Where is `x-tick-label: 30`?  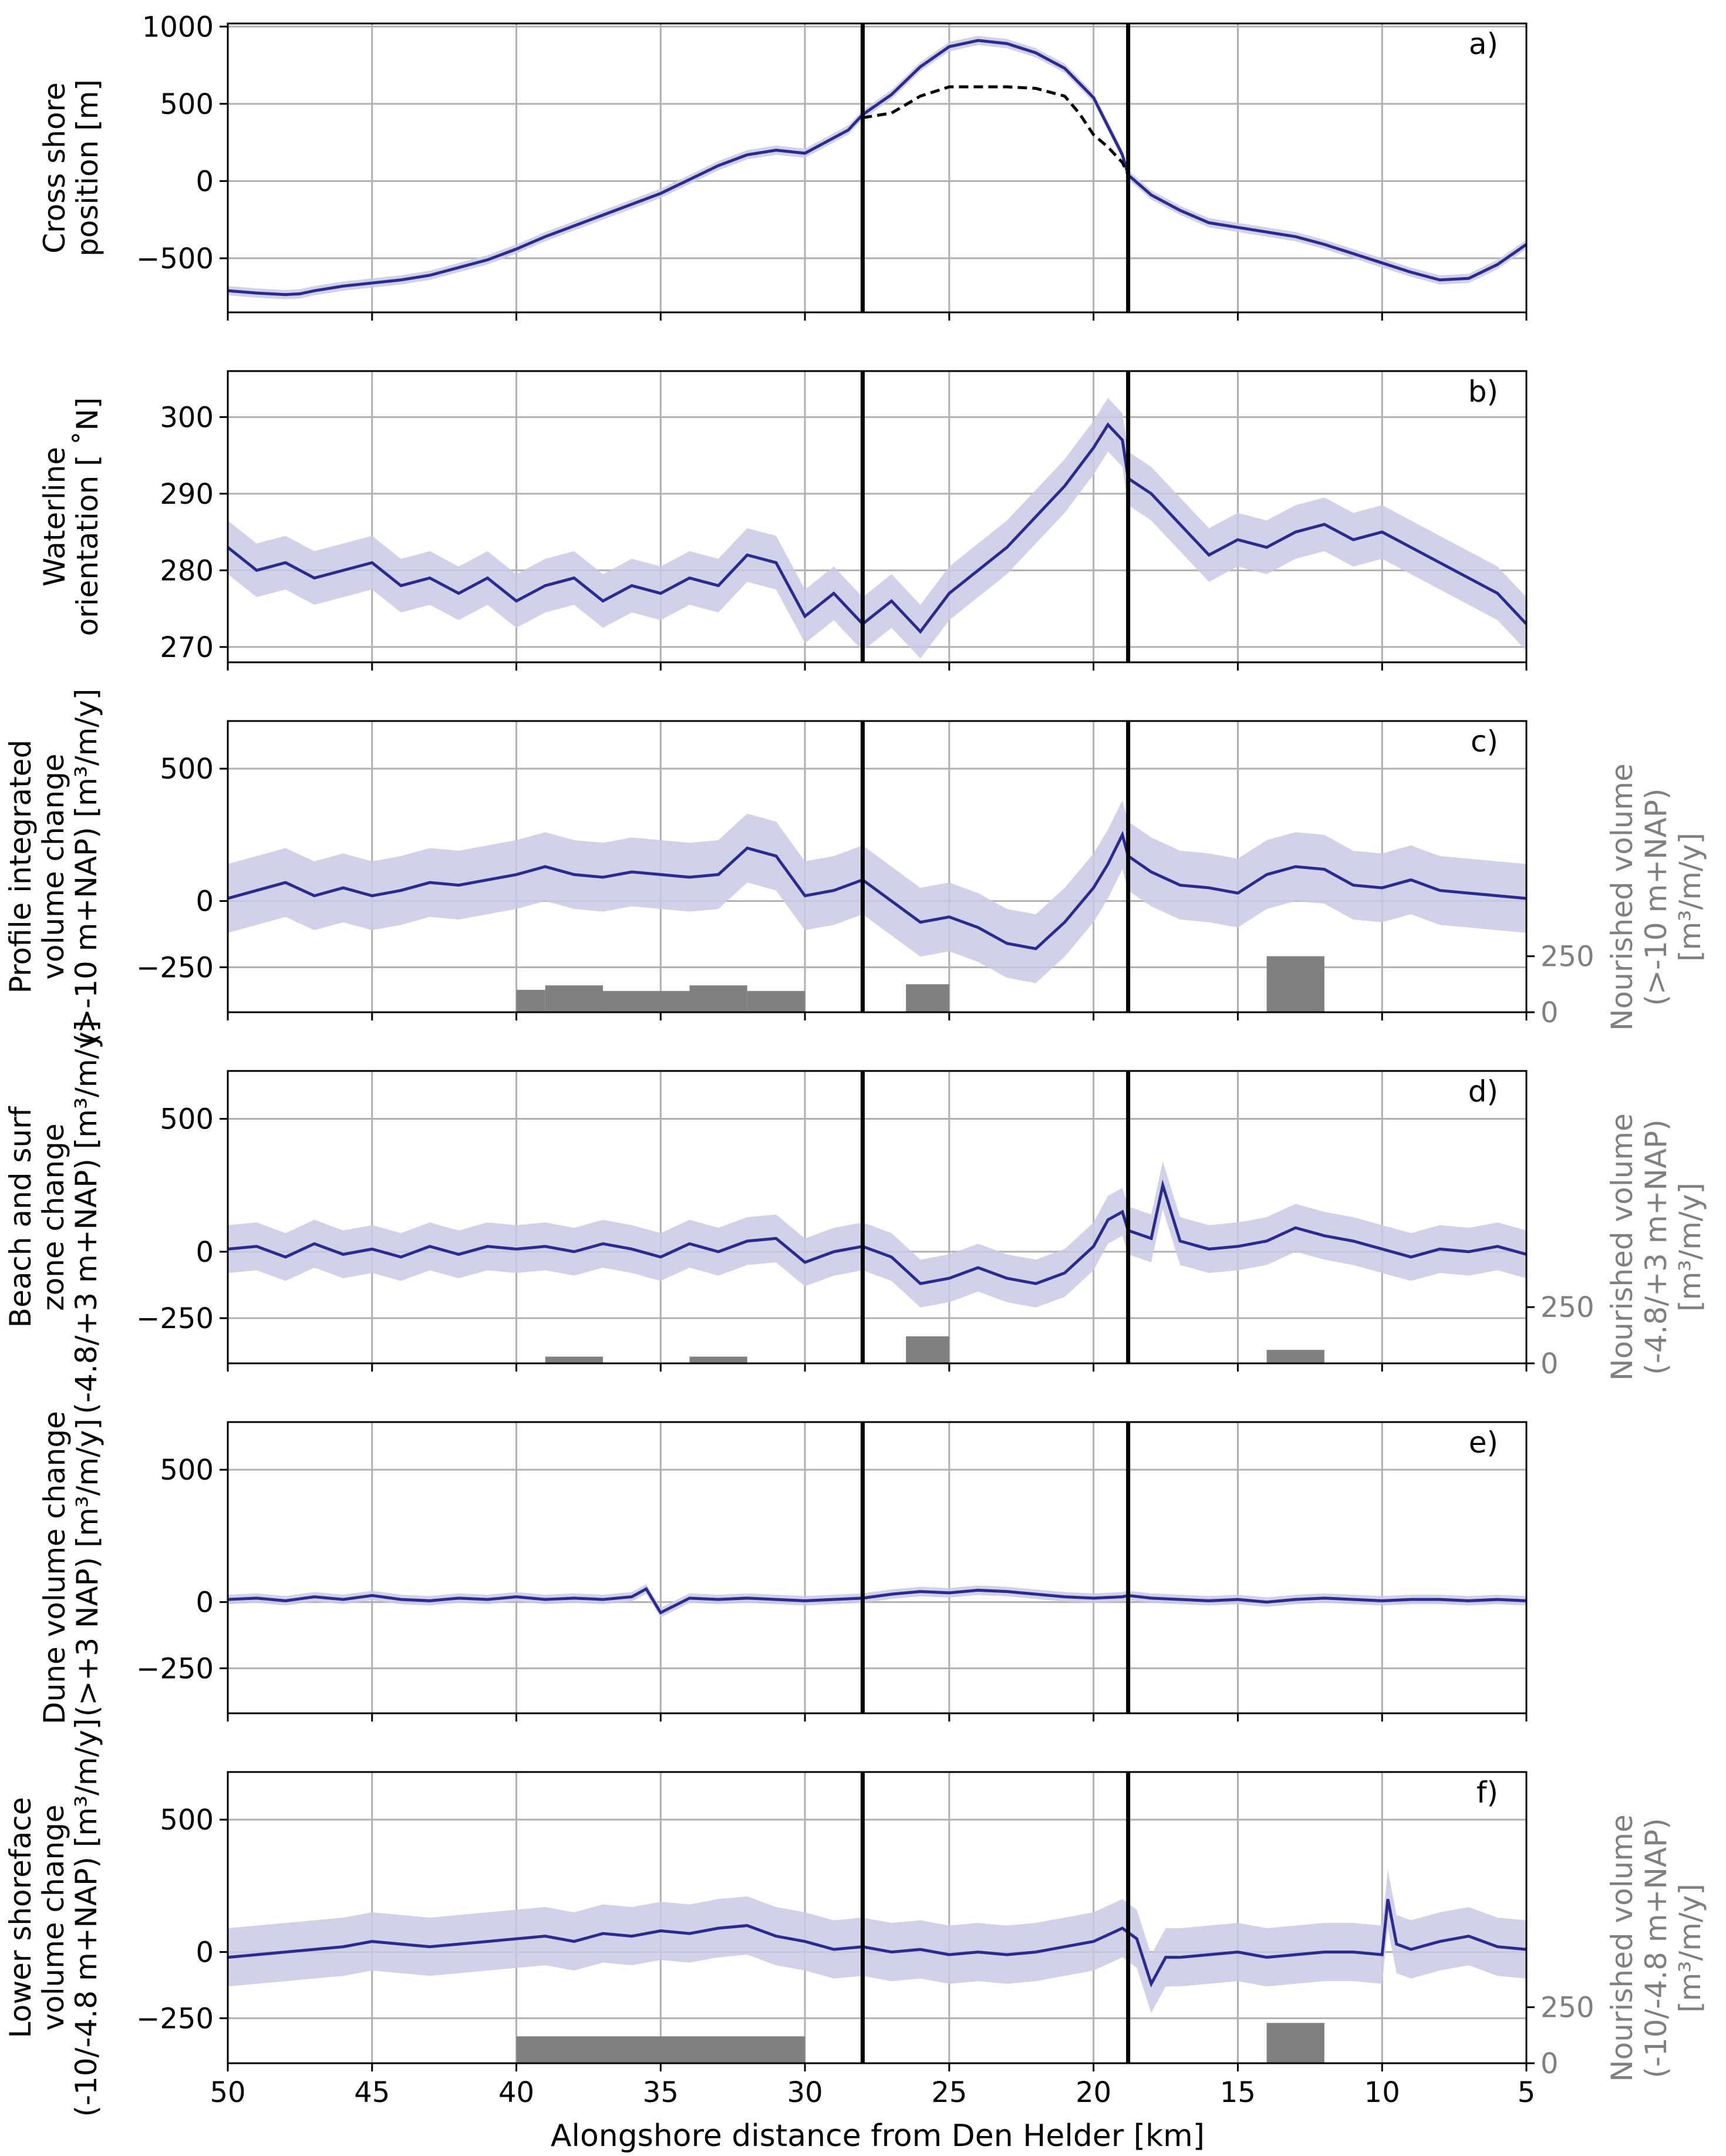
x-tick-label: 30 is located at coordinates (805, 2092).